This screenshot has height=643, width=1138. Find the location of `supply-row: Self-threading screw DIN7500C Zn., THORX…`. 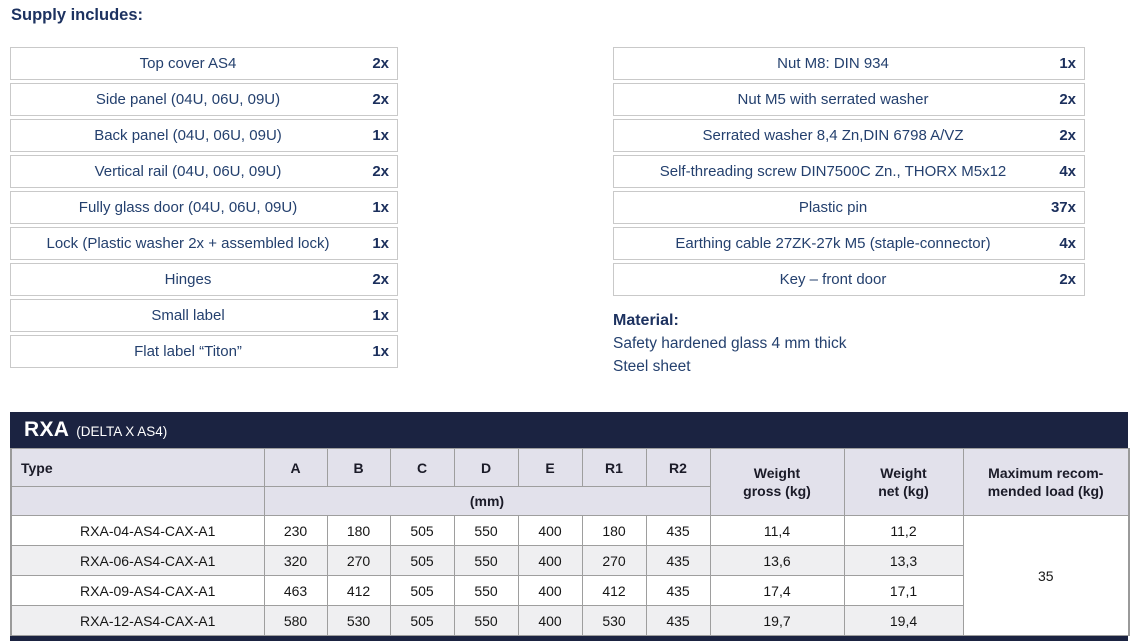

supply-row: Self-threading screw DIN7500C Zn., THORX… is located at coordinates (849, 171).